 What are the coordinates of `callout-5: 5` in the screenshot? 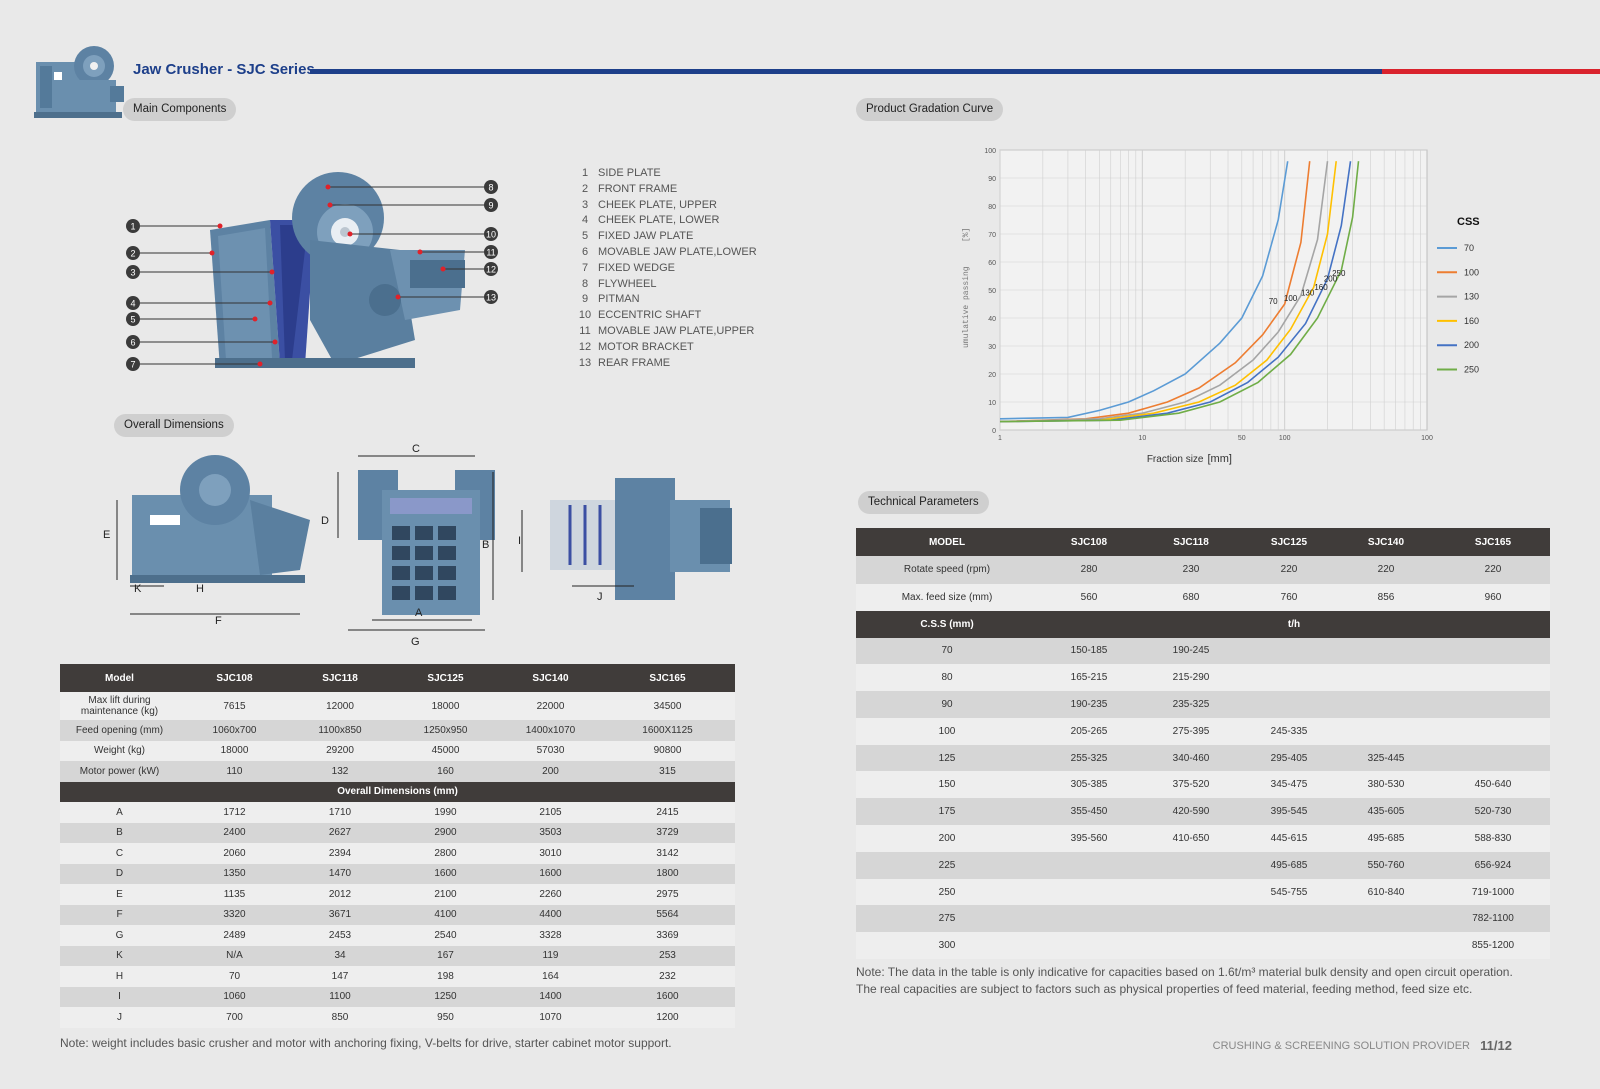 It's located at (192, 319).